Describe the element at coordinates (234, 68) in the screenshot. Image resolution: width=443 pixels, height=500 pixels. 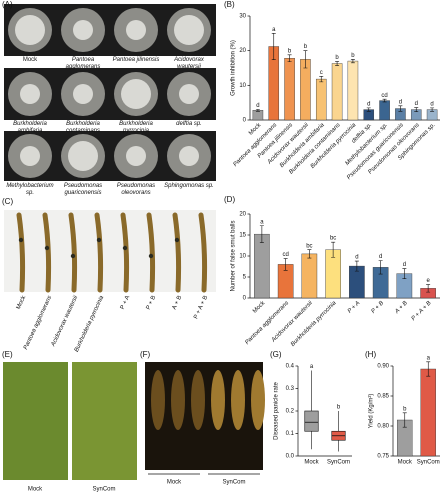
I see `y-axis-label: Growth inhibition (%)` at that location.